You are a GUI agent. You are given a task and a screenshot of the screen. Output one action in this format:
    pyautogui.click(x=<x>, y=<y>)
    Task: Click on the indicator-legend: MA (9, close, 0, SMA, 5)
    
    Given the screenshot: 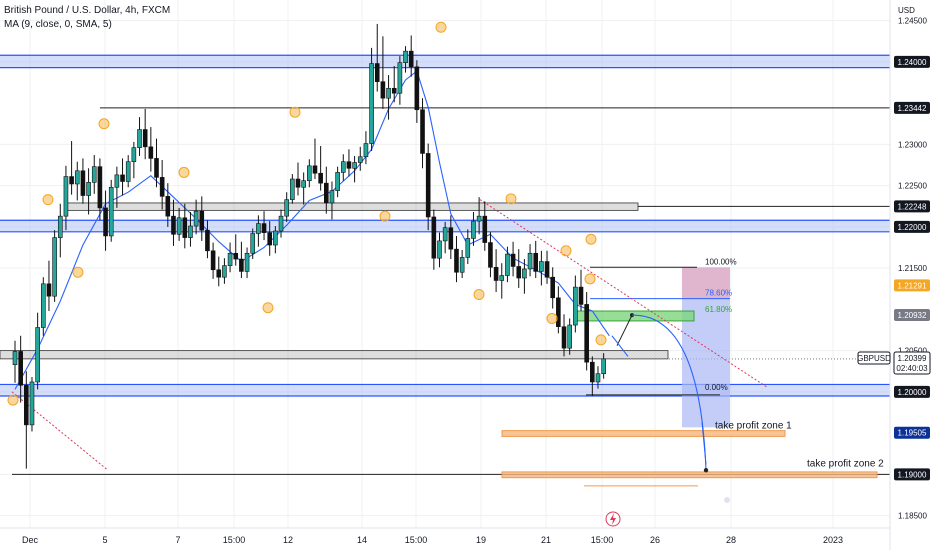 What is the action you would take?
    pyautogui.click(x=58, y=24)
    